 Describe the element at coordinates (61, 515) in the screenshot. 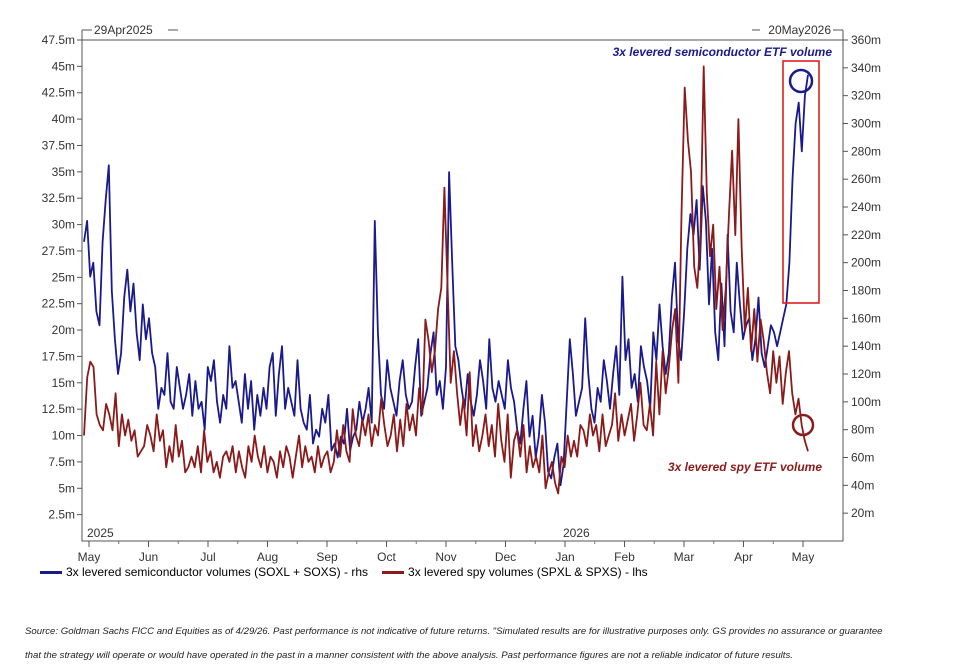

I see `left-tick-label: 2.5m` at that location.